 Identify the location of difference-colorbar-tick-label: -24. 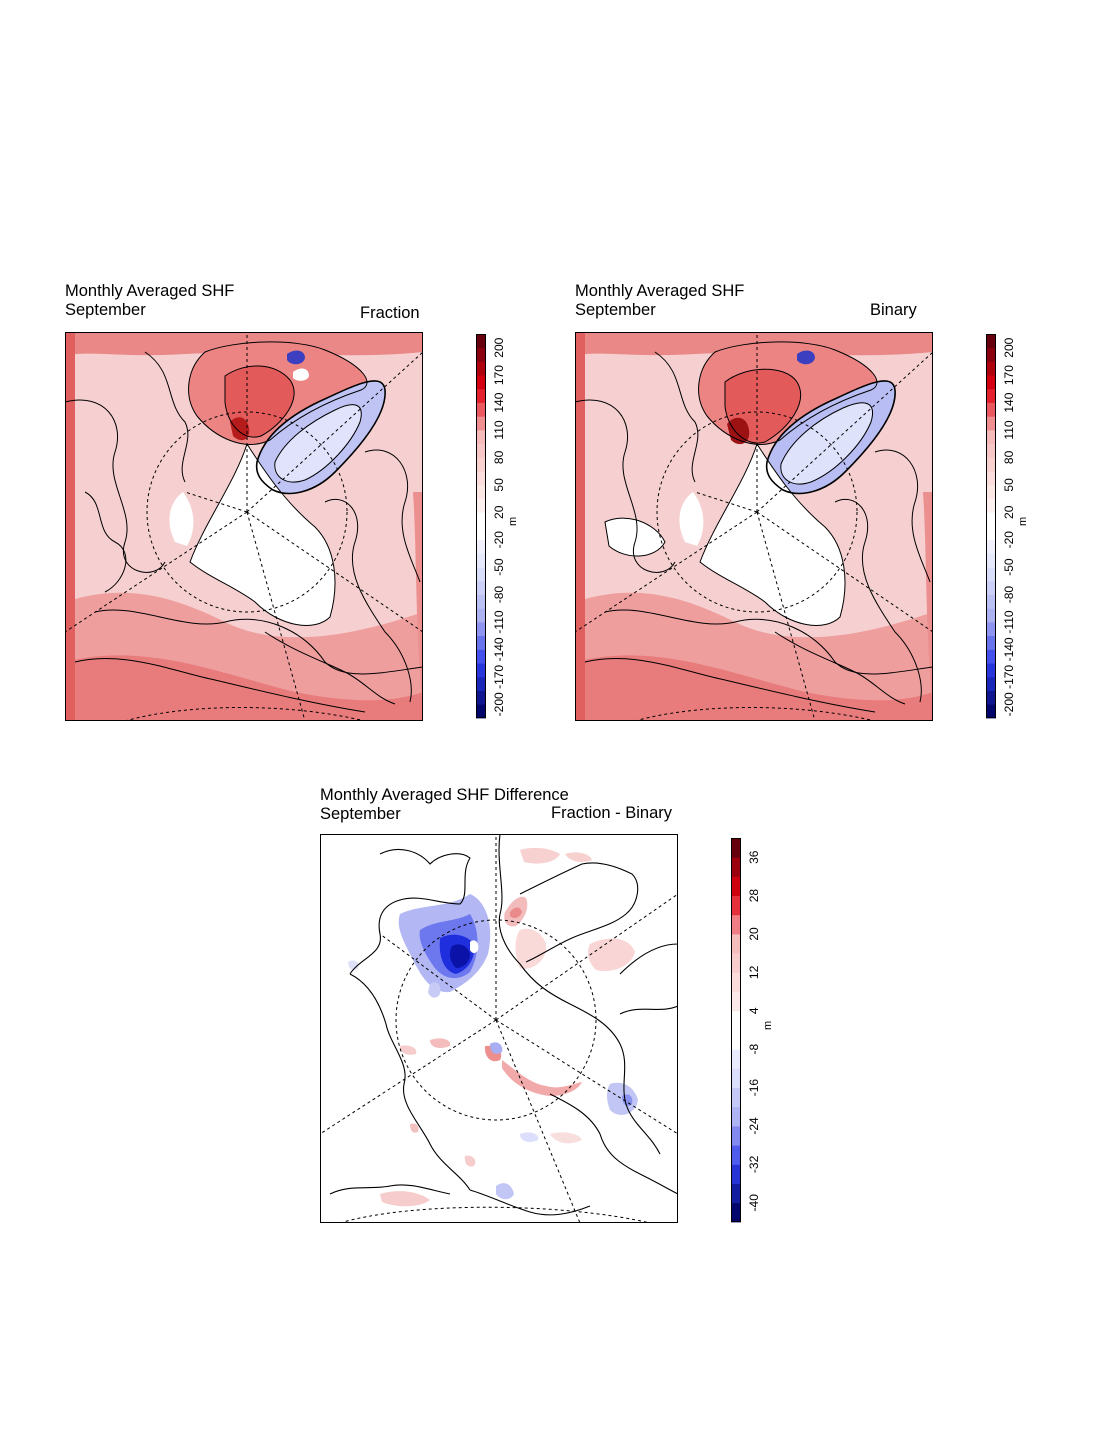
(754, 1126).